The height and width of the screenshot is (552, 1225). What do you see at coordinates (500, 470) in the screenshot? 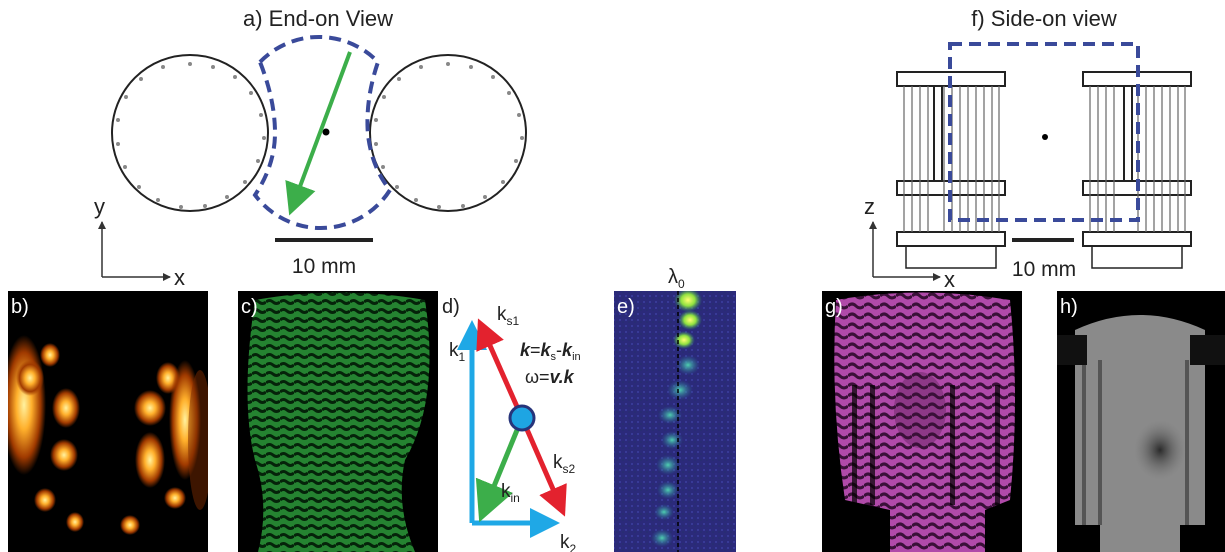
I see `kin-arrow` at bounding box center [500, 470].